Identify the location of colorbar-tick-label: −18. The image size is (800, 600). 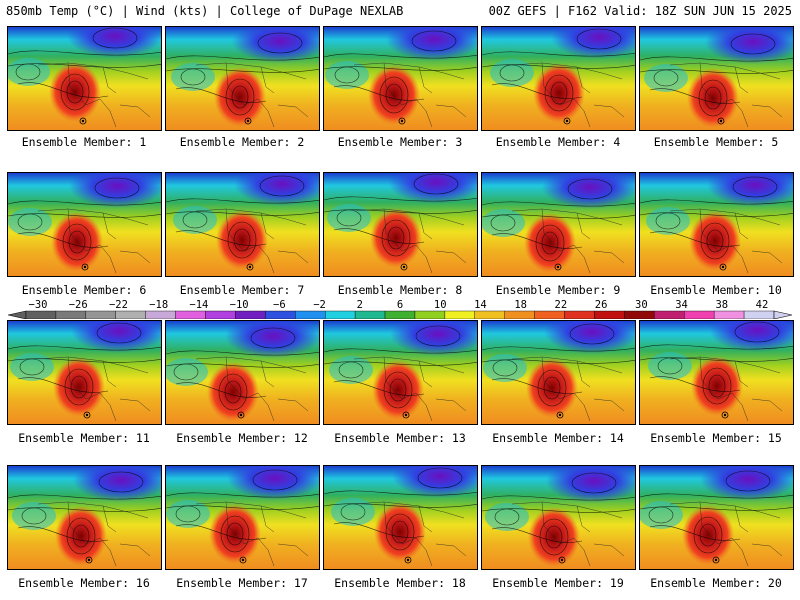
(158, 305).